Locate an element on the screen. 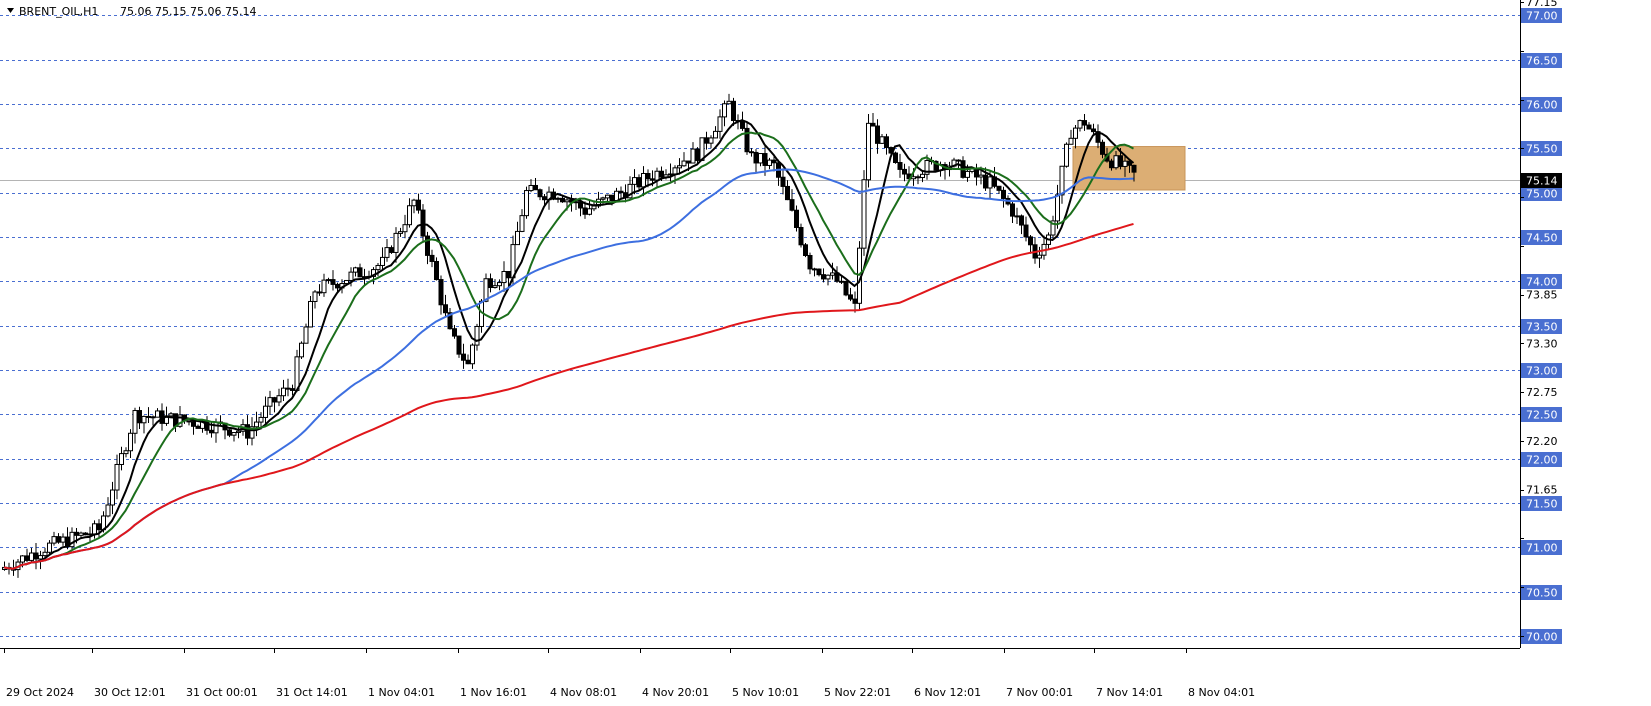 The width and height of the screenshot is (1651, 706). svg-text: 72.50 is located at coordinates (1542, 415).